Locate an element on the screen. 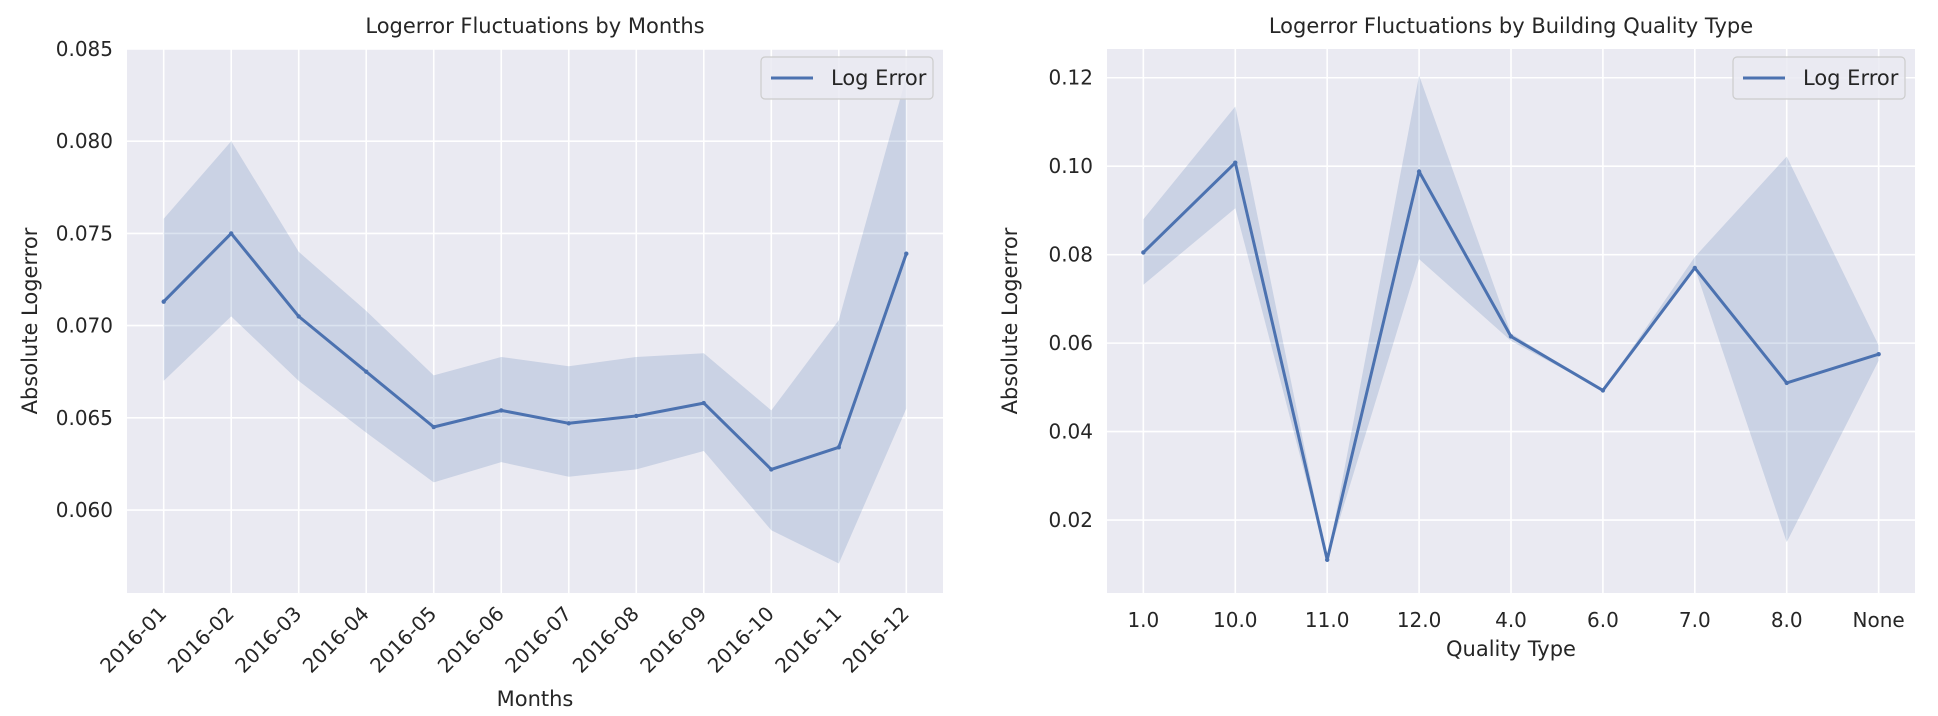 The height and width of the screenshot is (716, 1938). x-tick-label: 2016-02 is located at coordinates (201, 640).